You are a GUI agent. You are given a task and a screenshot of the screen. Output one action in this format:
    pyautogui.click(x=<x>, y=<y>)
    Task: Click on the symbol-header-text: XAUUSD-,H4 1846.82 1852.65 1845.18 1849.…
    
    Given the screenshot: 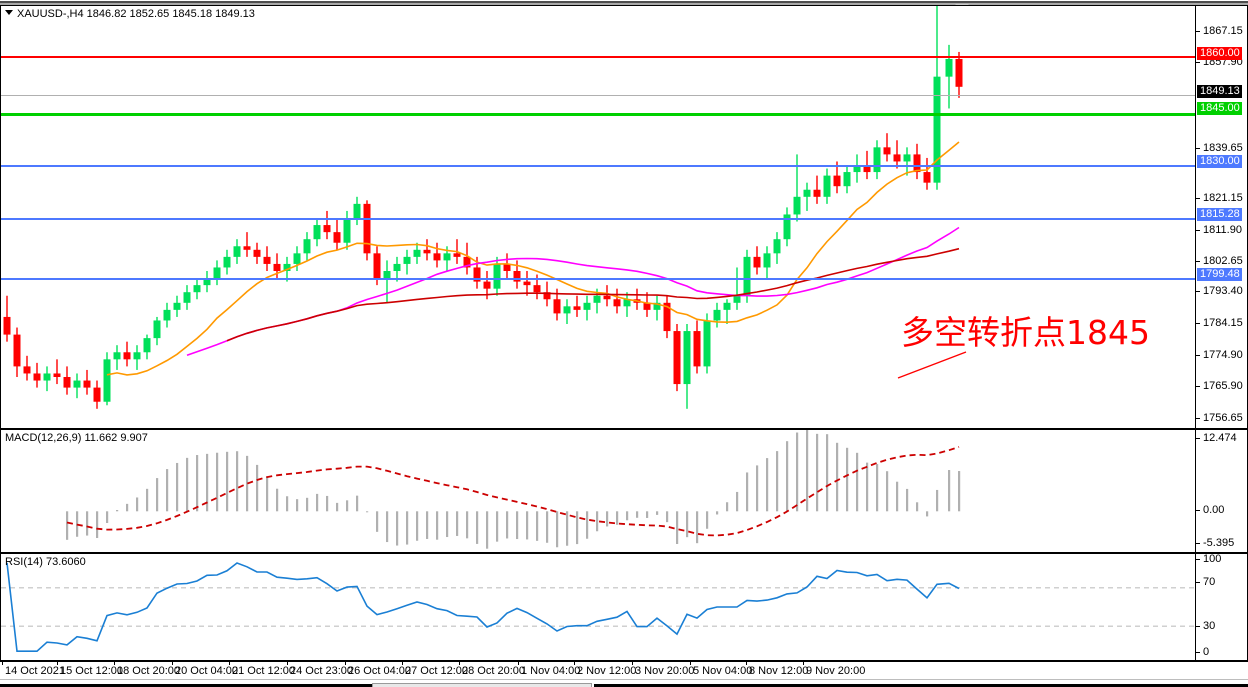 What is the action you would take?
    pyautogui.click(x=136, y=14)
    